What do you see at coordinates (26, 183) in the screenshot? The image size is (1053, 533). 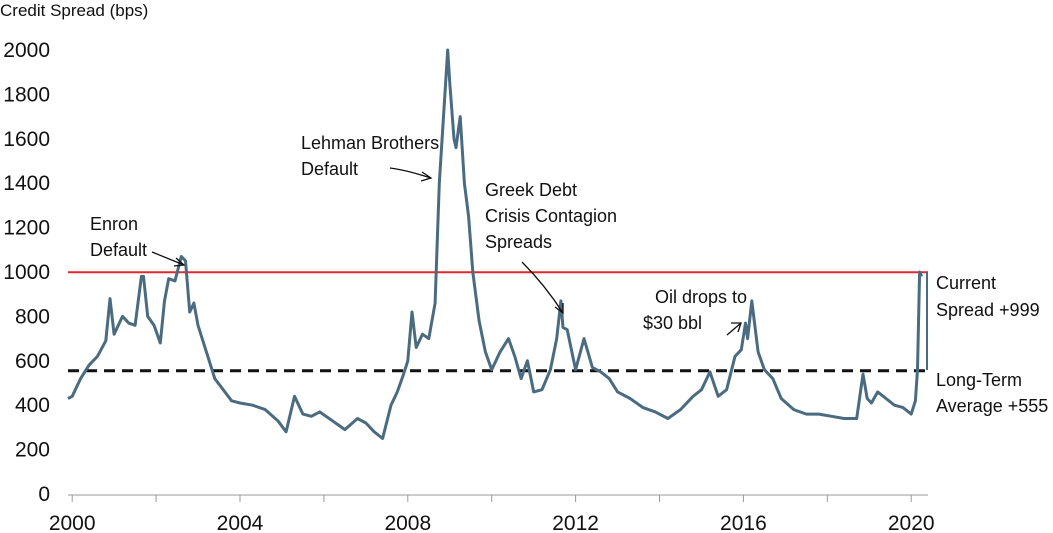 I see `y-tick-label: 1400` at bounding box center [26, 183].